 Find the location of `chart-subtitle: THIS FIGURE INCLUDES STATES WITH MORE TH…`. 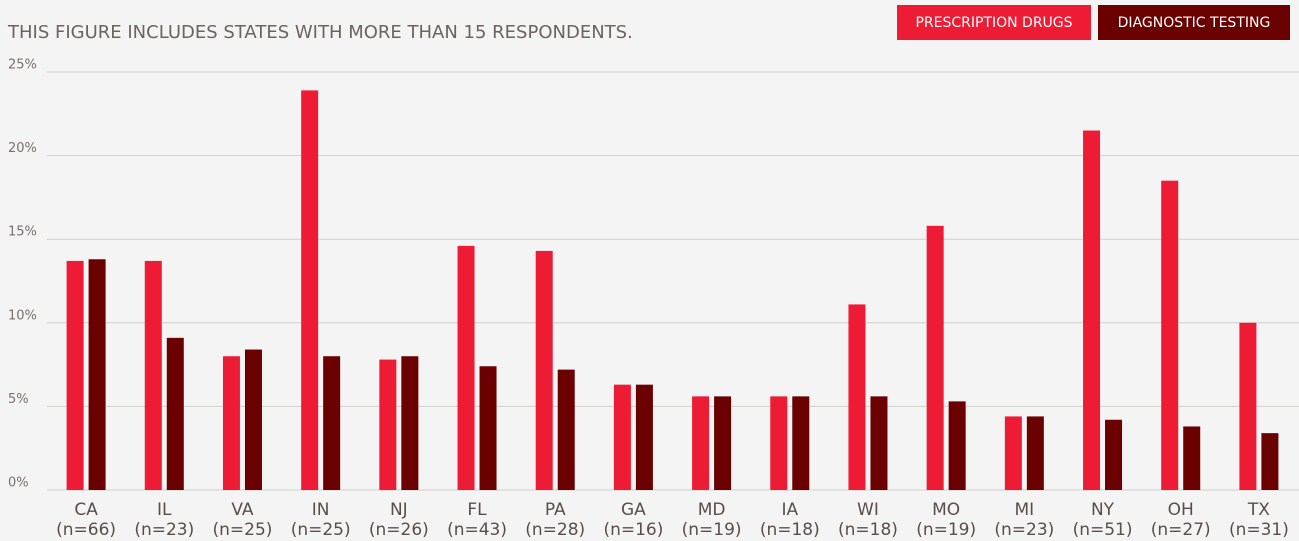

chart-subtitle: THIS FIGURE INCLUDES STATES WITH MORE TH… is located at coordinates (320, 32).